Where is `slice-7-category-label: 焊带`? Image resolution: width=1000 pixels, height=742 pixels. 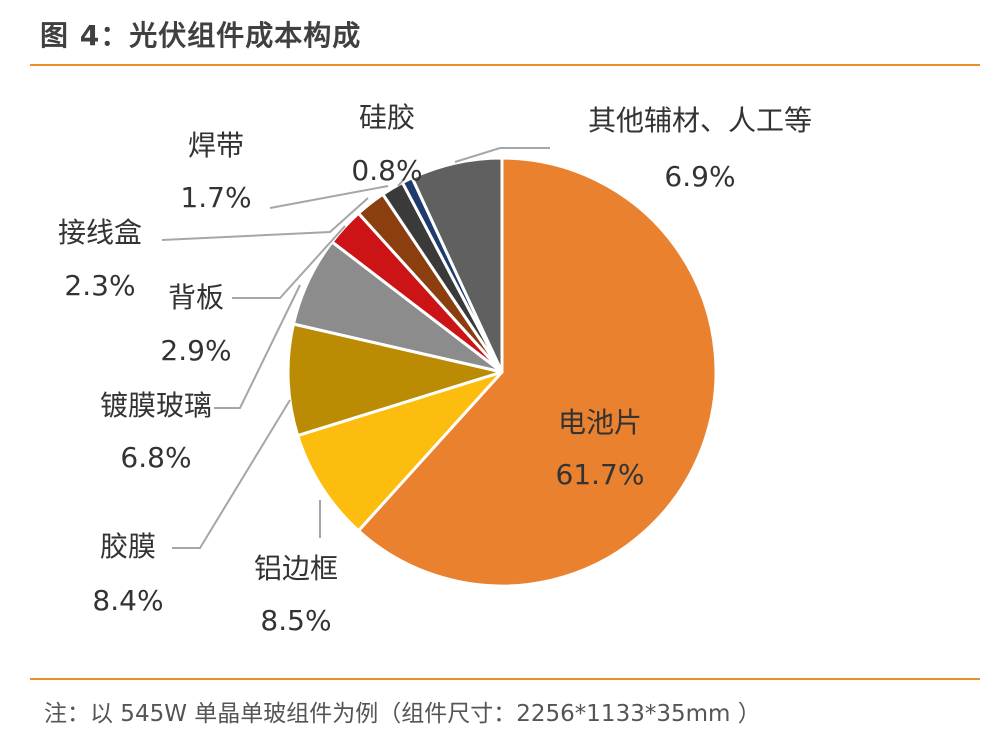
slice-7-category-label: 焊带 is located at coordinates (216, 145).